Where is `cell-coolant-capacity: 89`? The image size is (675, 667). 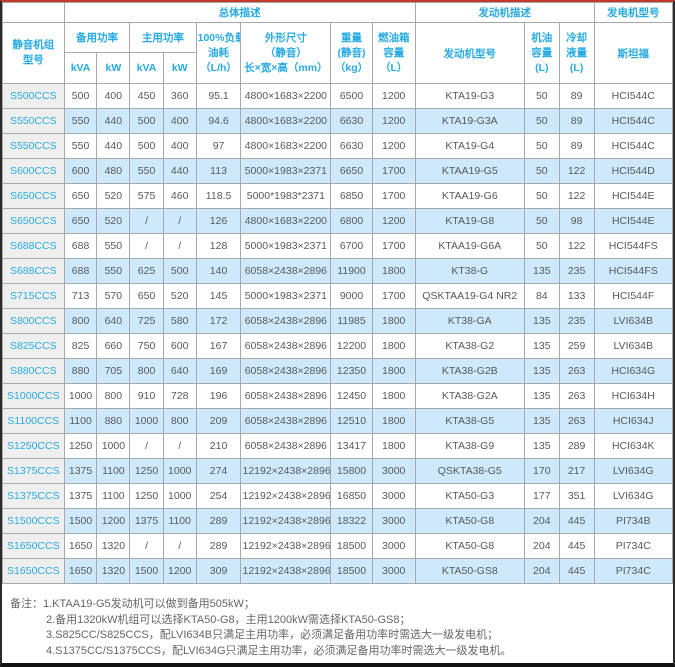
cell-coolant-capacity: 89 is located at coordinates (576, 121).